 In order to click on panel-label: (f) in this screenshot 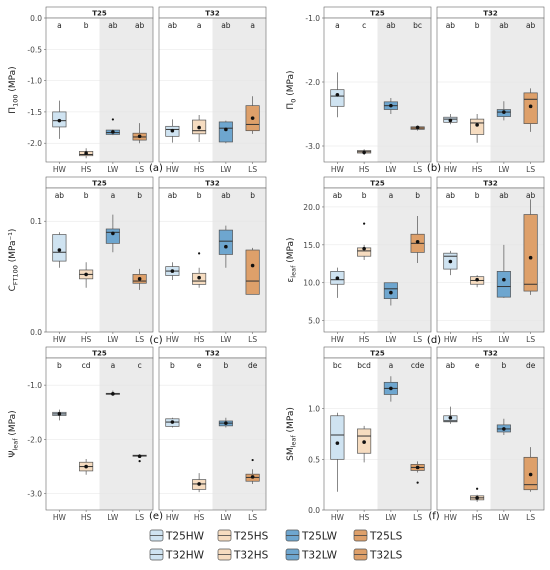, I will do `click(433, 516)`.